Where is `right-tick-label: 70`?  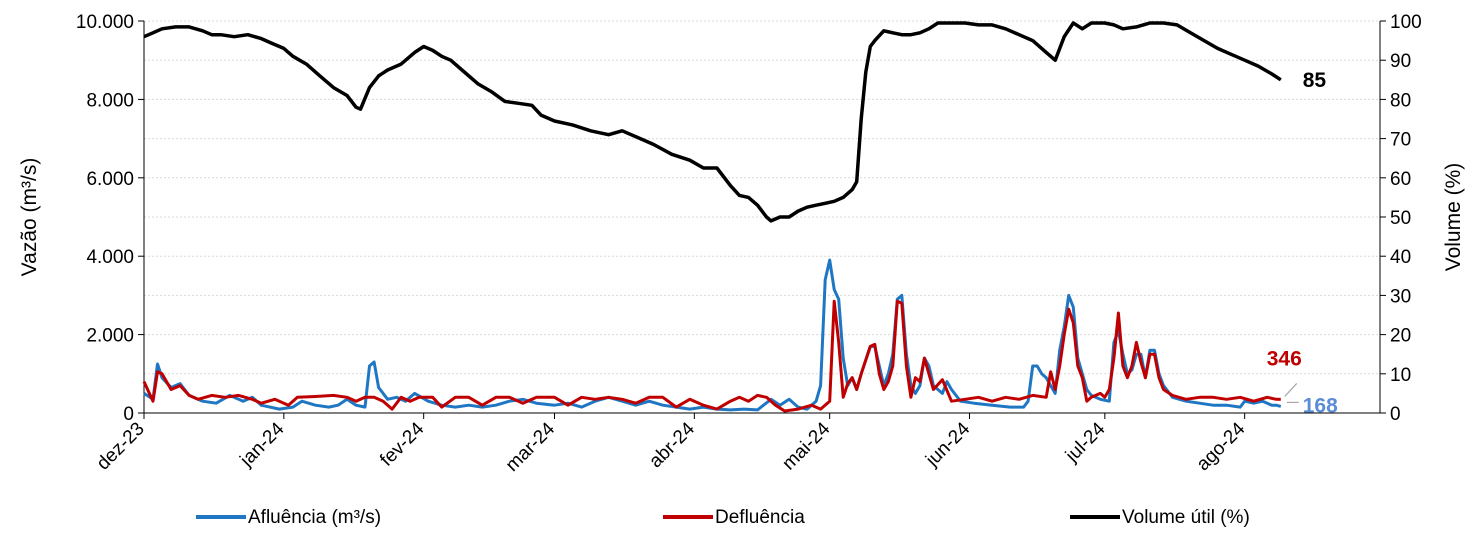 right-tick-label: 70 is located at coordinates (1400, 140).